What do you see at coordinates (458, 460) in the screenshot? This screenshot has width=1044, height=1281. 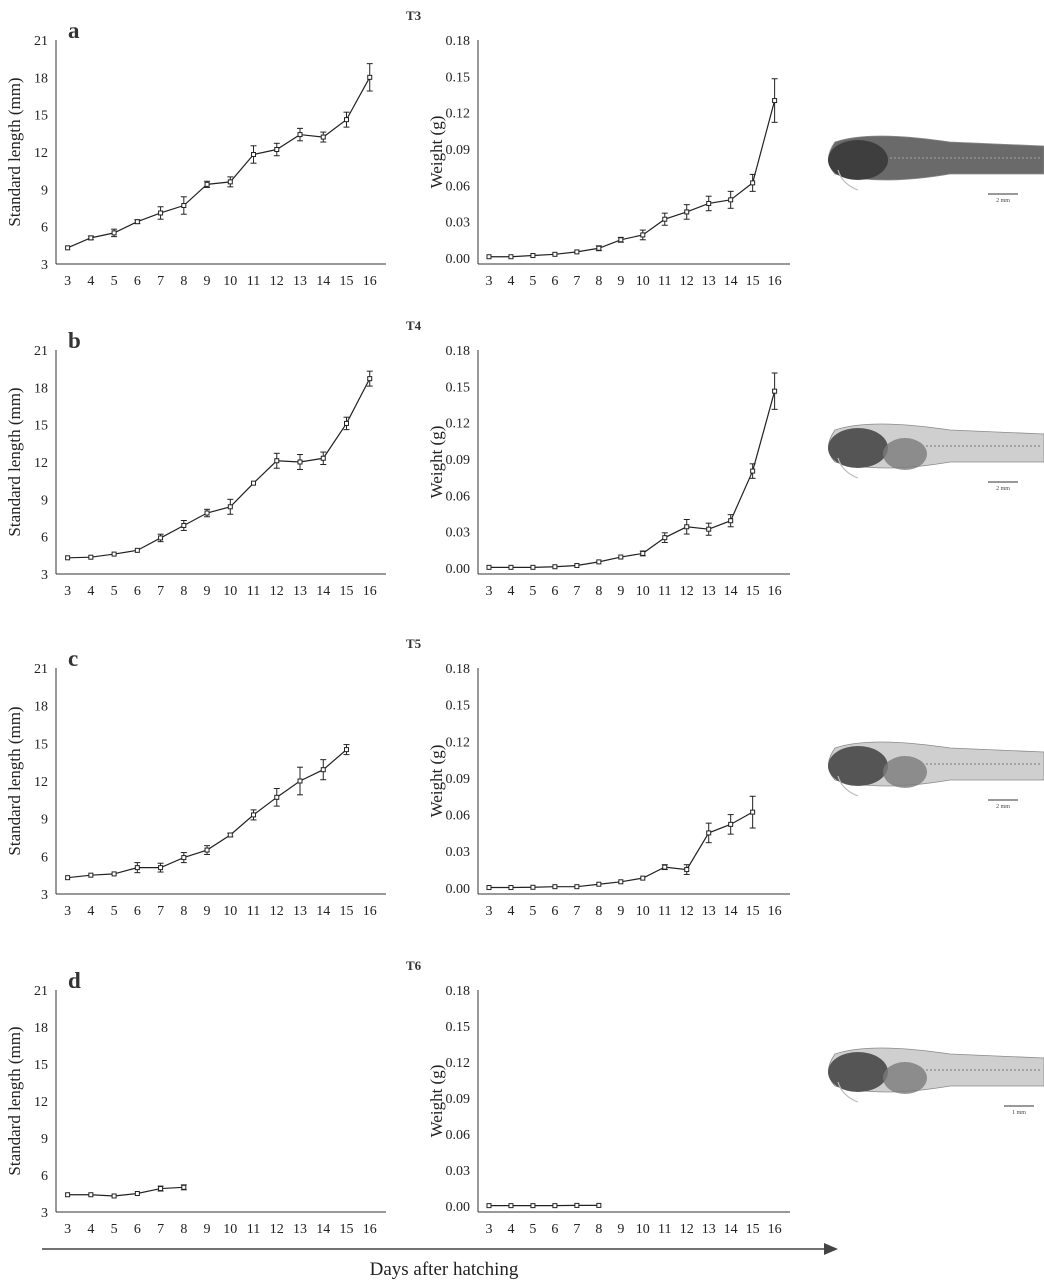 I see `y-tick-label: 0.09` at bounding box center [458, 460].